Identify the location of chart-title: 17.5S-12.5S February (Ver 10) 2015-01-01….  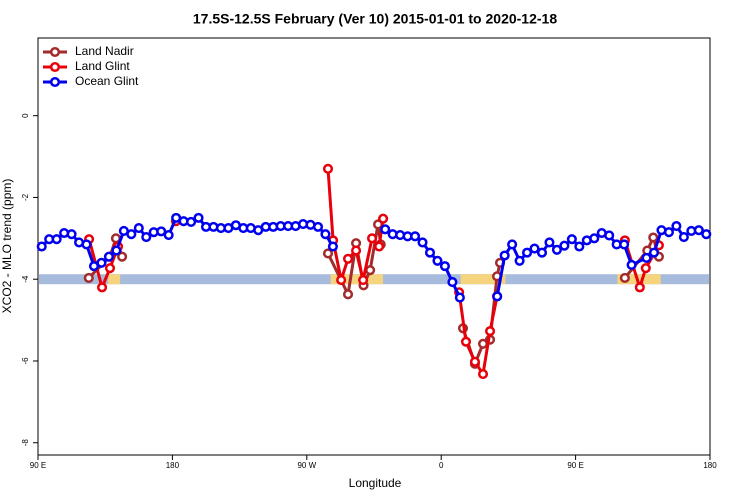
(375, 19).